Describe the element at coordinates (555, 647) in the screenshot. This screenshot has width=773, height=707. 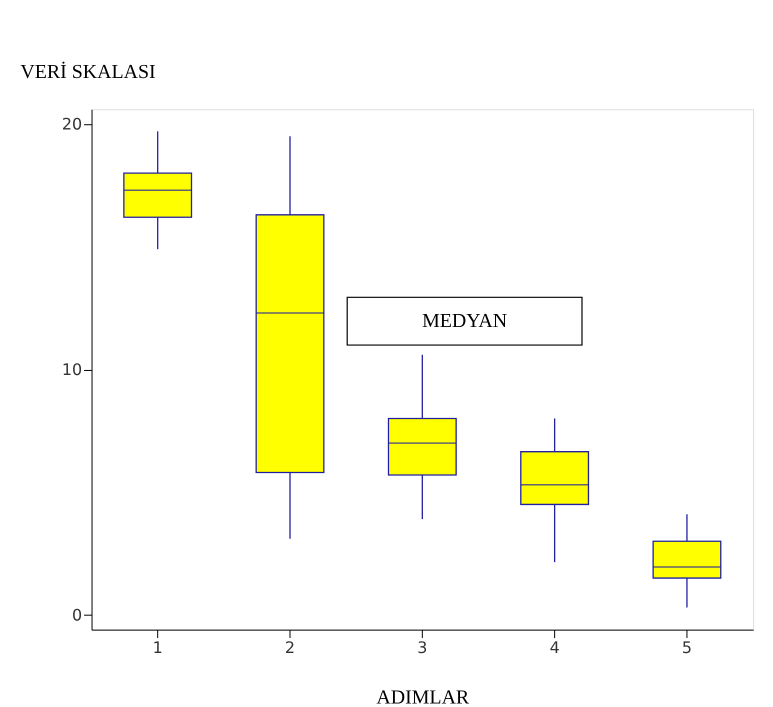
I see `x-tick-label: 4` at that location.